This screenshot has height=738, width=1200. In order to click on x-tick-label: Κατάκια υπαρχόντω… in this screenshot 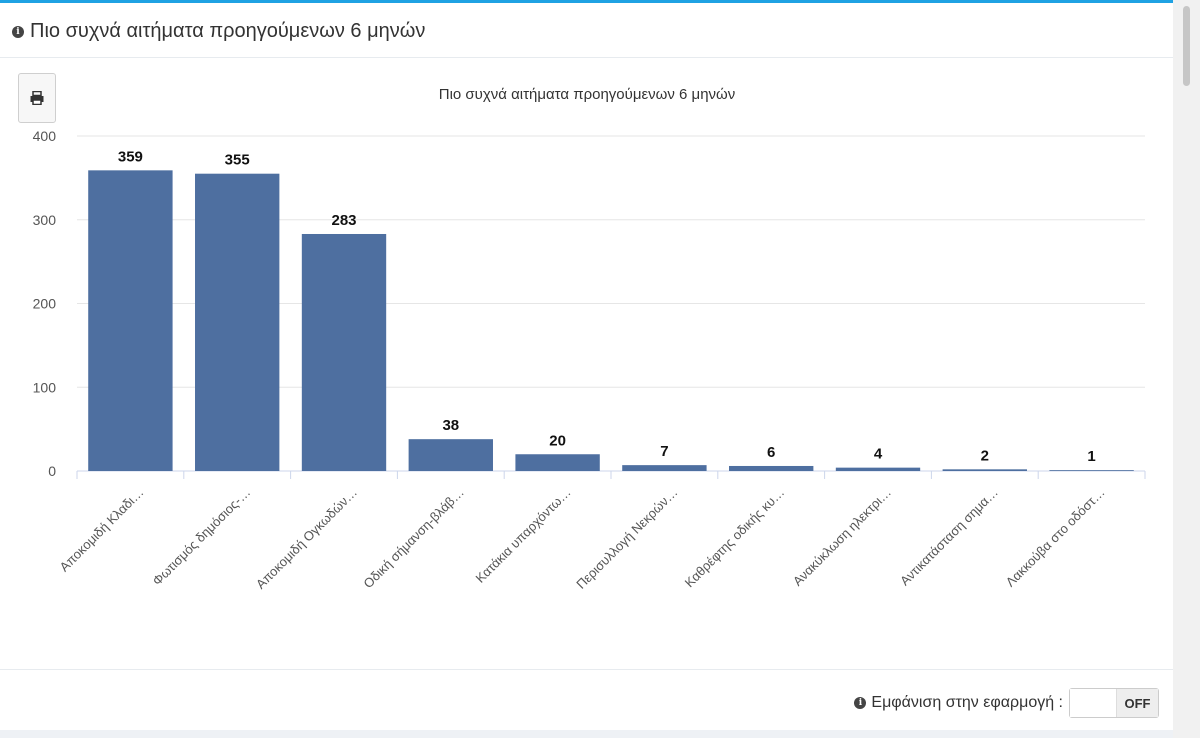, I will do `click(523, 535)`.